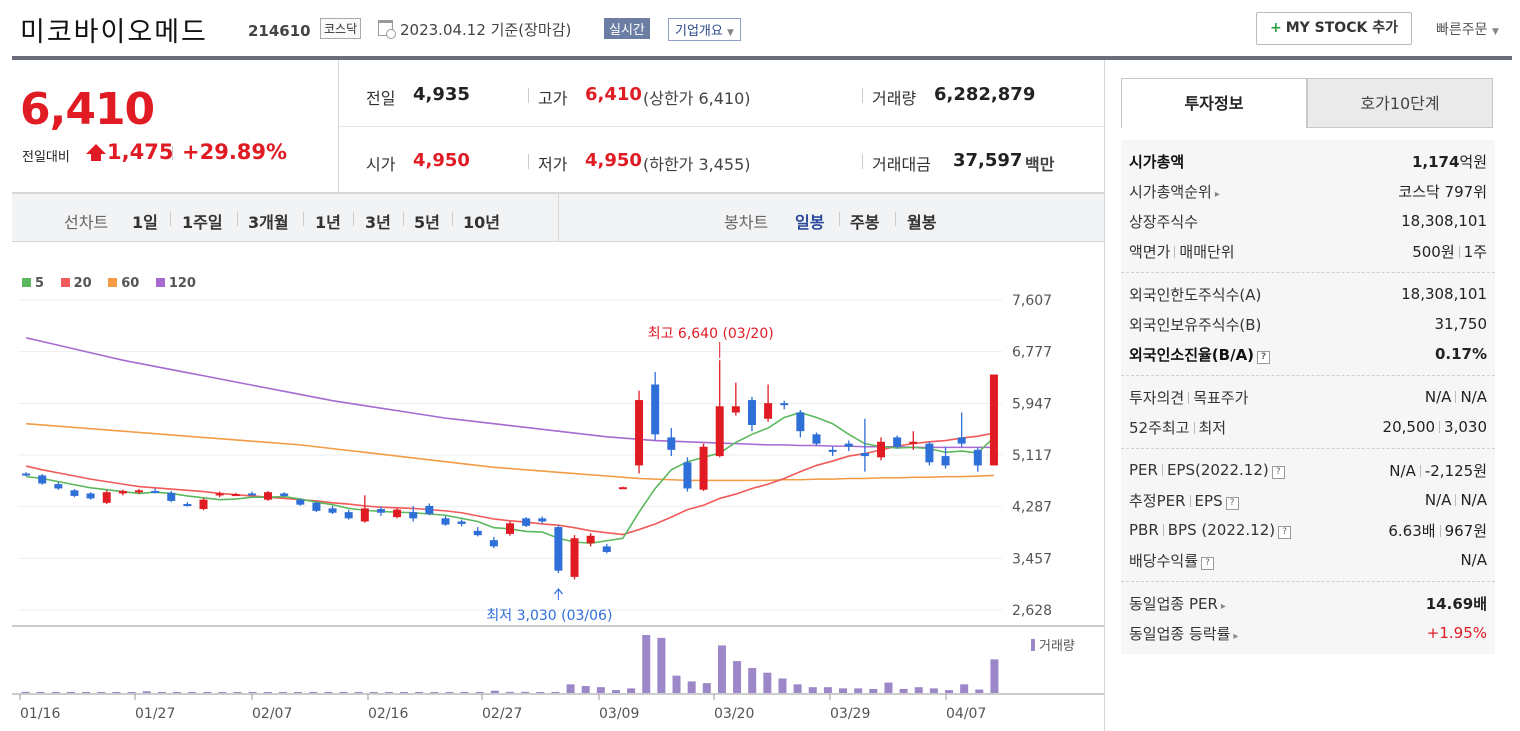 This screenshot has width=1520, height=731. What do you see at coordinates (86, 222) in the screenshot?
I see `line-chart-label: 선차트` at bounding box center [86, 222].